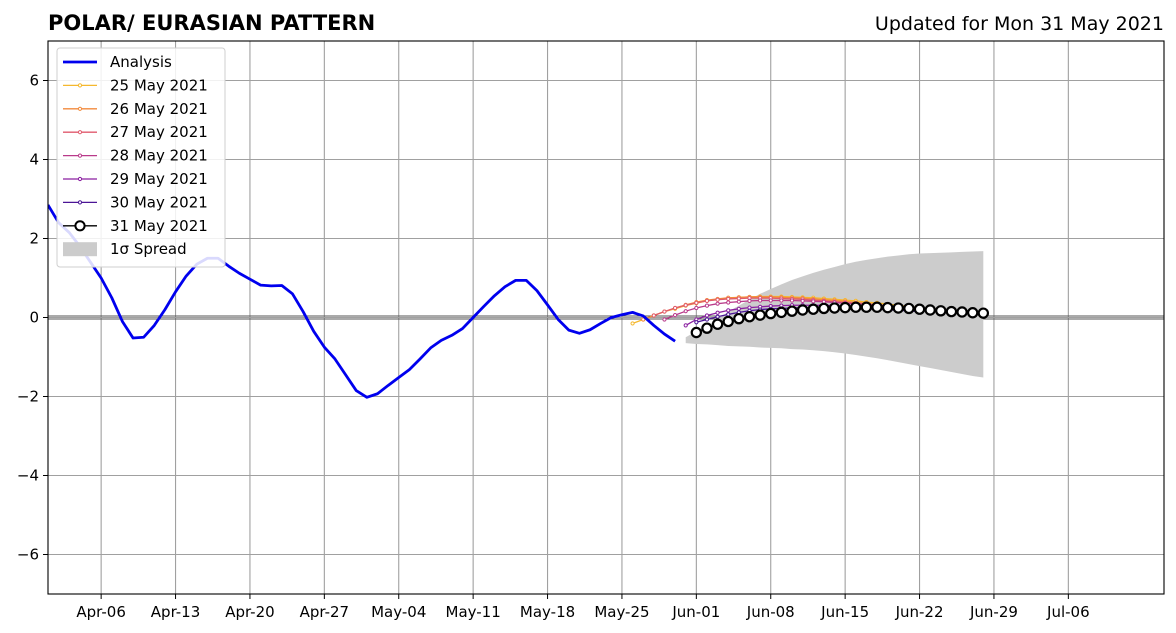 The width and height of the screenshot is (1176, 633). I want to click on x-tick-label-1: Apr-13, so click(176, 612).